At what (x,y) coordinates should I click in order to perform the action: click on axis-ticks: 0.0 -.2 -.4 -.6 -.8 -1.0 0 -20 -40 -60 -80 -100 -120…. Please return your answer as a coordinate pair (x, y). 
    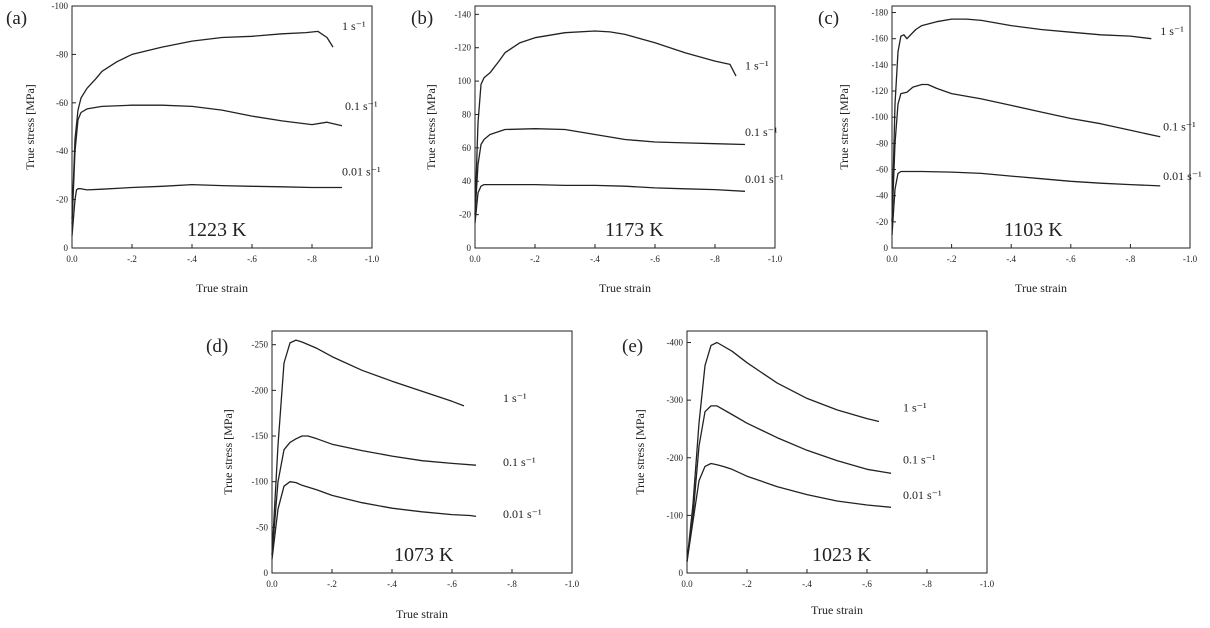
    Looking at the image, I should click on (1035, 136).